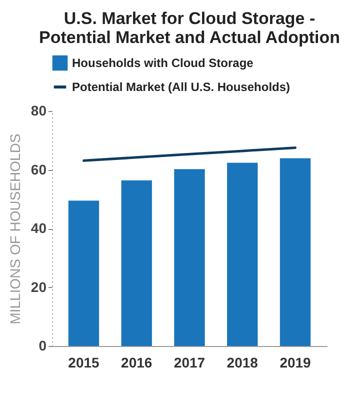  I want to click on y-tick-label: 20, so click(38, 286).